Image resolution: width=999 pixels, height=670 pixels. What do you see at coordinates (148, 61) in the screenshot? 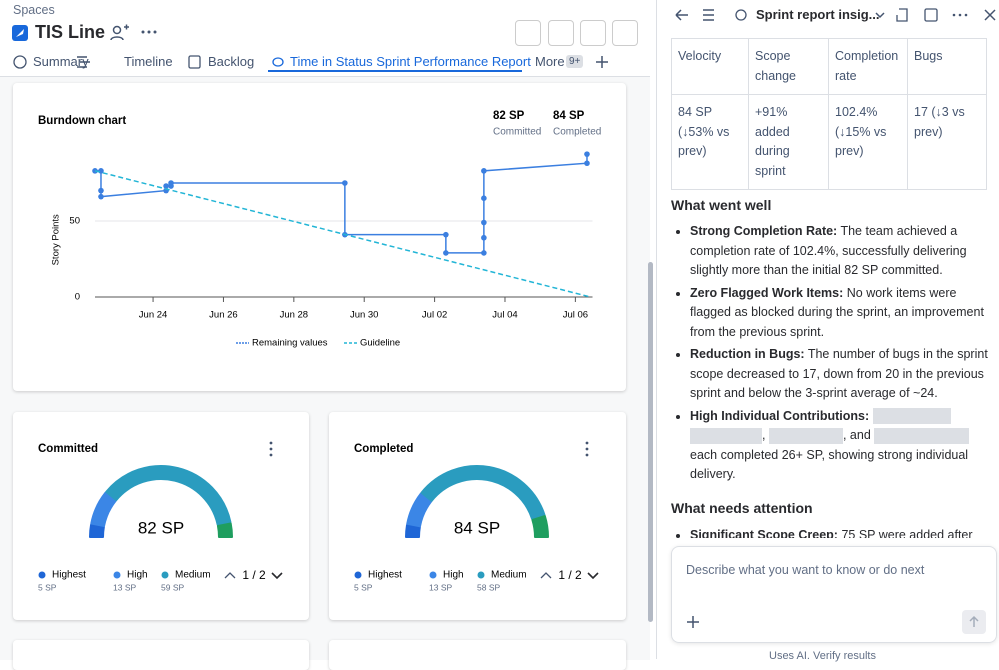
I see `tab: Timeline` at bounding box center [148, 61].